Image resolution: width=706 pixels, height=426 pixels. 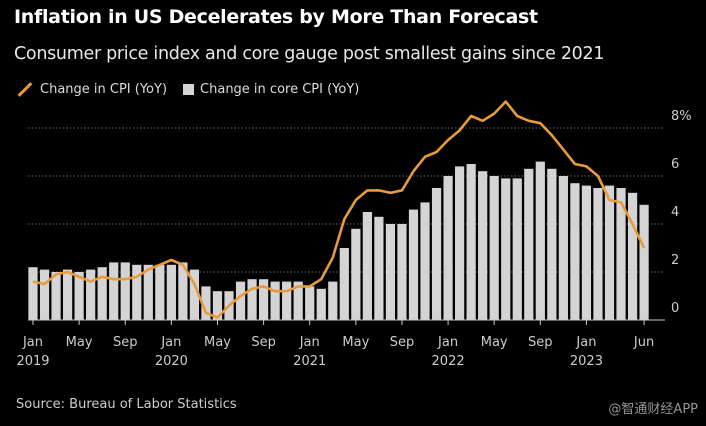 What do you see at coordinates (280, 89) in the screenshot?
I see `legend-label-core-cpi: Change in core CPI (YoY)` at bounding box center [280, 89].